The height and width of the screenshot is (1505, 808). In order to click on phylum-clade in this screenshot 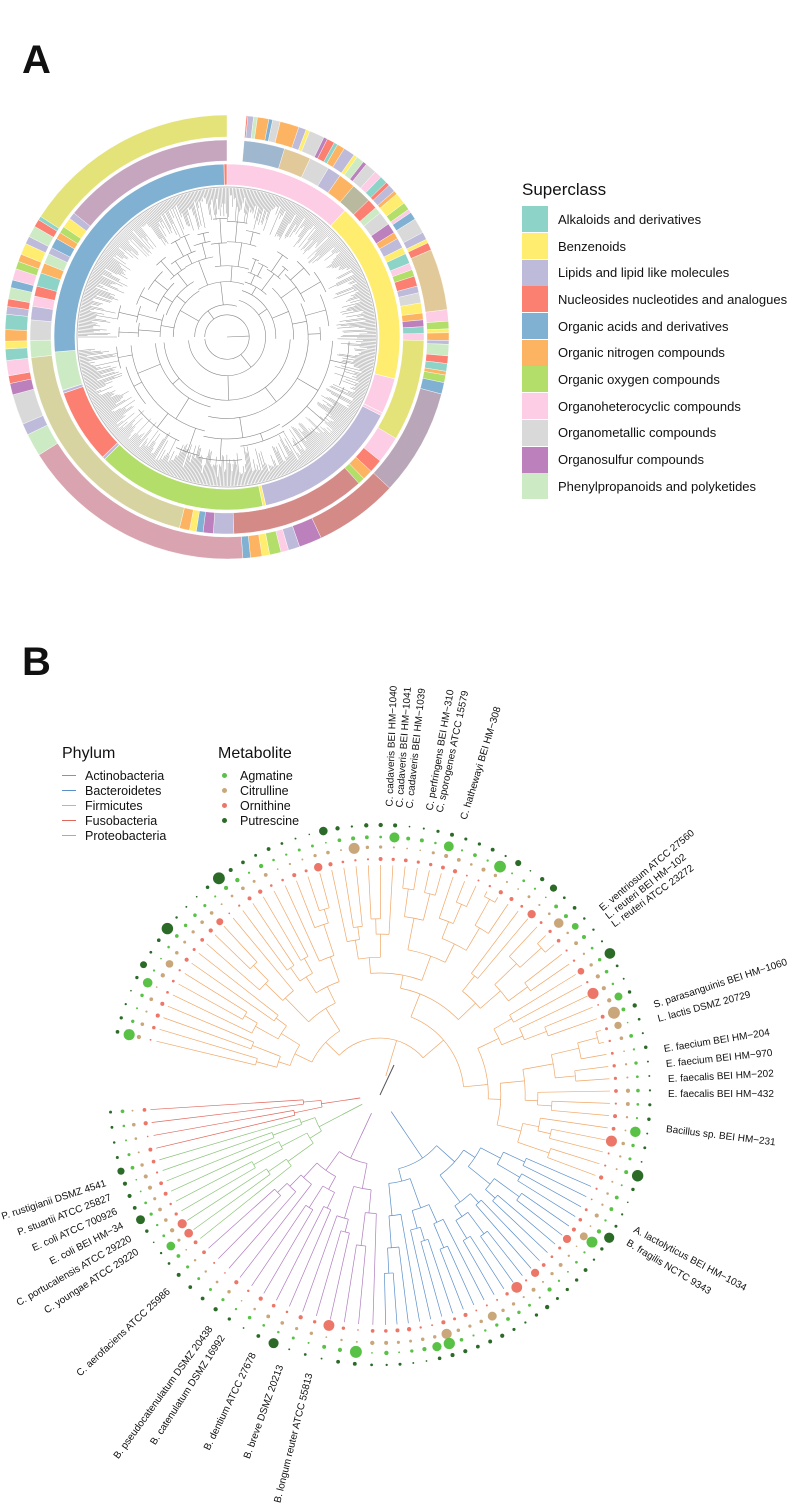, I will do `click(293, 1219)`.